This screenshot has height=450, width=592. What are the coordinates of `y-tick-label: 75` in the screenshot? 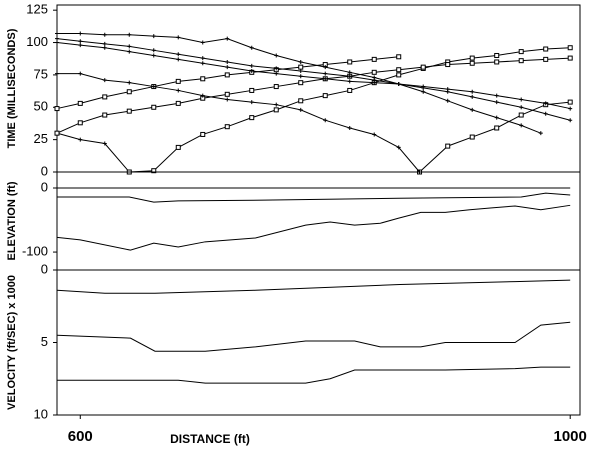 It's located at (41, 73).